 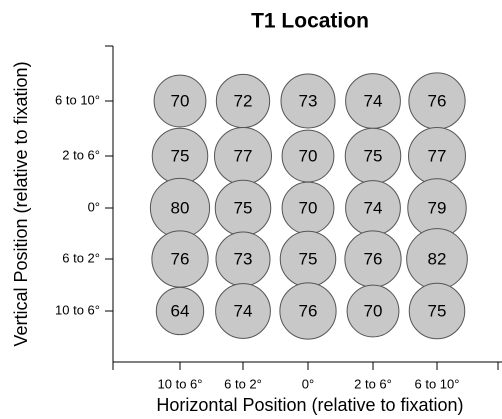 What do you see at coordinates (21, 203) in the screenshot?
I see `y-axis-label: Vertical Position (relative to fixation)` at bounding box center [21, 203].